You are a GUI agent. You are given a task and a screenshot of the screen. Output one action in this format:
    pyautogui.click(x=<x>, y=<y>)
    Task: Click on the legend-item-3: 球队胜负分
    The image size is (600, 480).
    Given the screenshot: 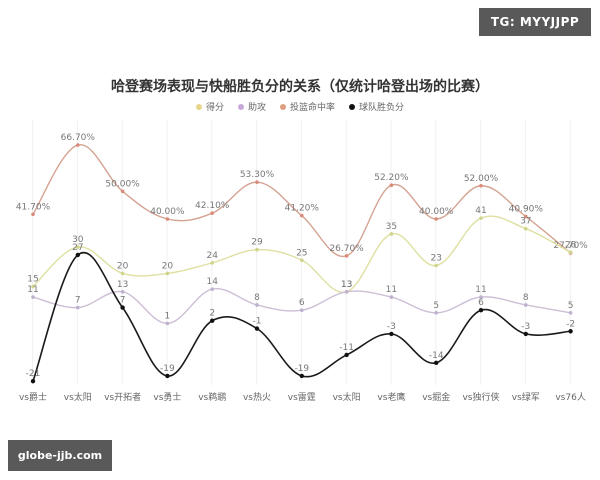 What is the action you would take?
    pyautogui.click(x=376, y=106)
    